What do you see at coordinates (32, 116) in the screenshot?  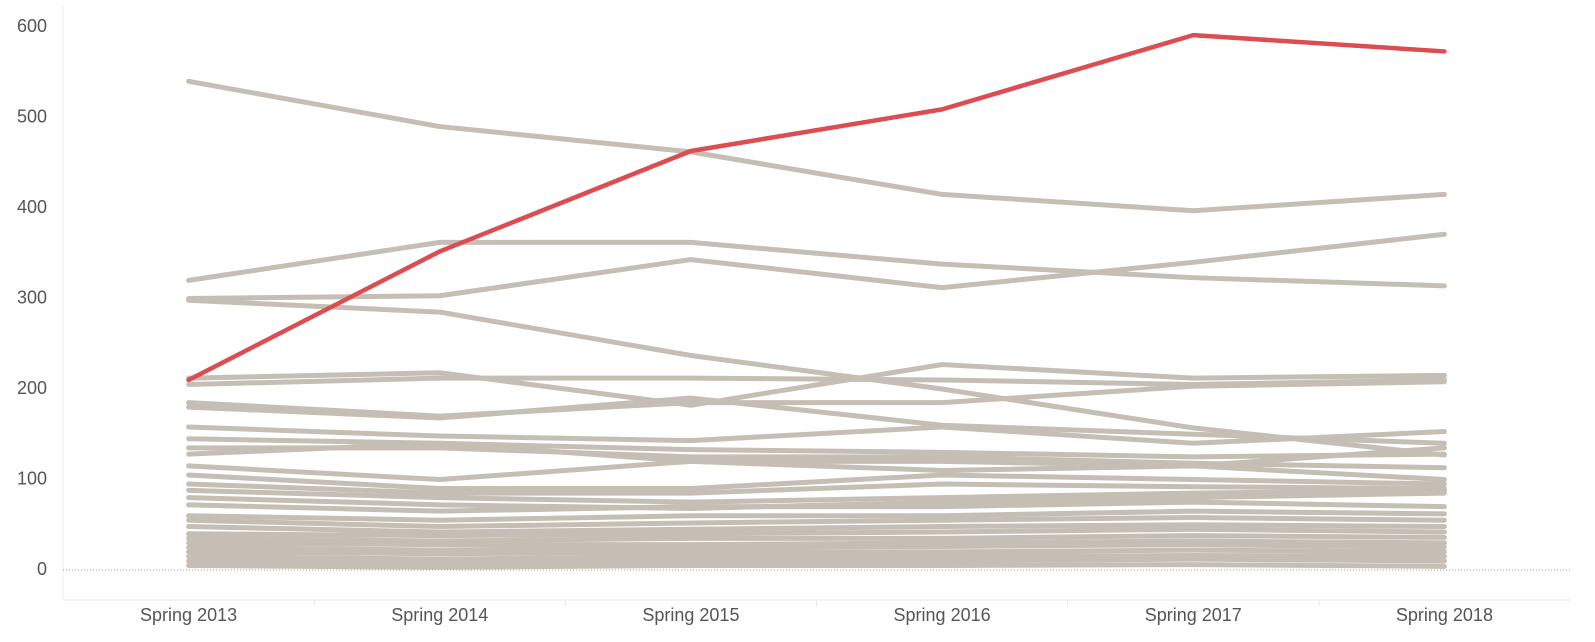 I see `y-tick-label: 500` at bounding box center [32, 116].